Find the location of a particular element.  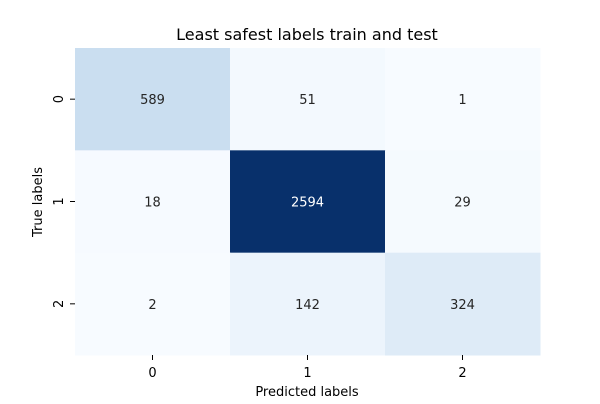

cell-value-2-2: 324 is located at coordinates (462, 305).